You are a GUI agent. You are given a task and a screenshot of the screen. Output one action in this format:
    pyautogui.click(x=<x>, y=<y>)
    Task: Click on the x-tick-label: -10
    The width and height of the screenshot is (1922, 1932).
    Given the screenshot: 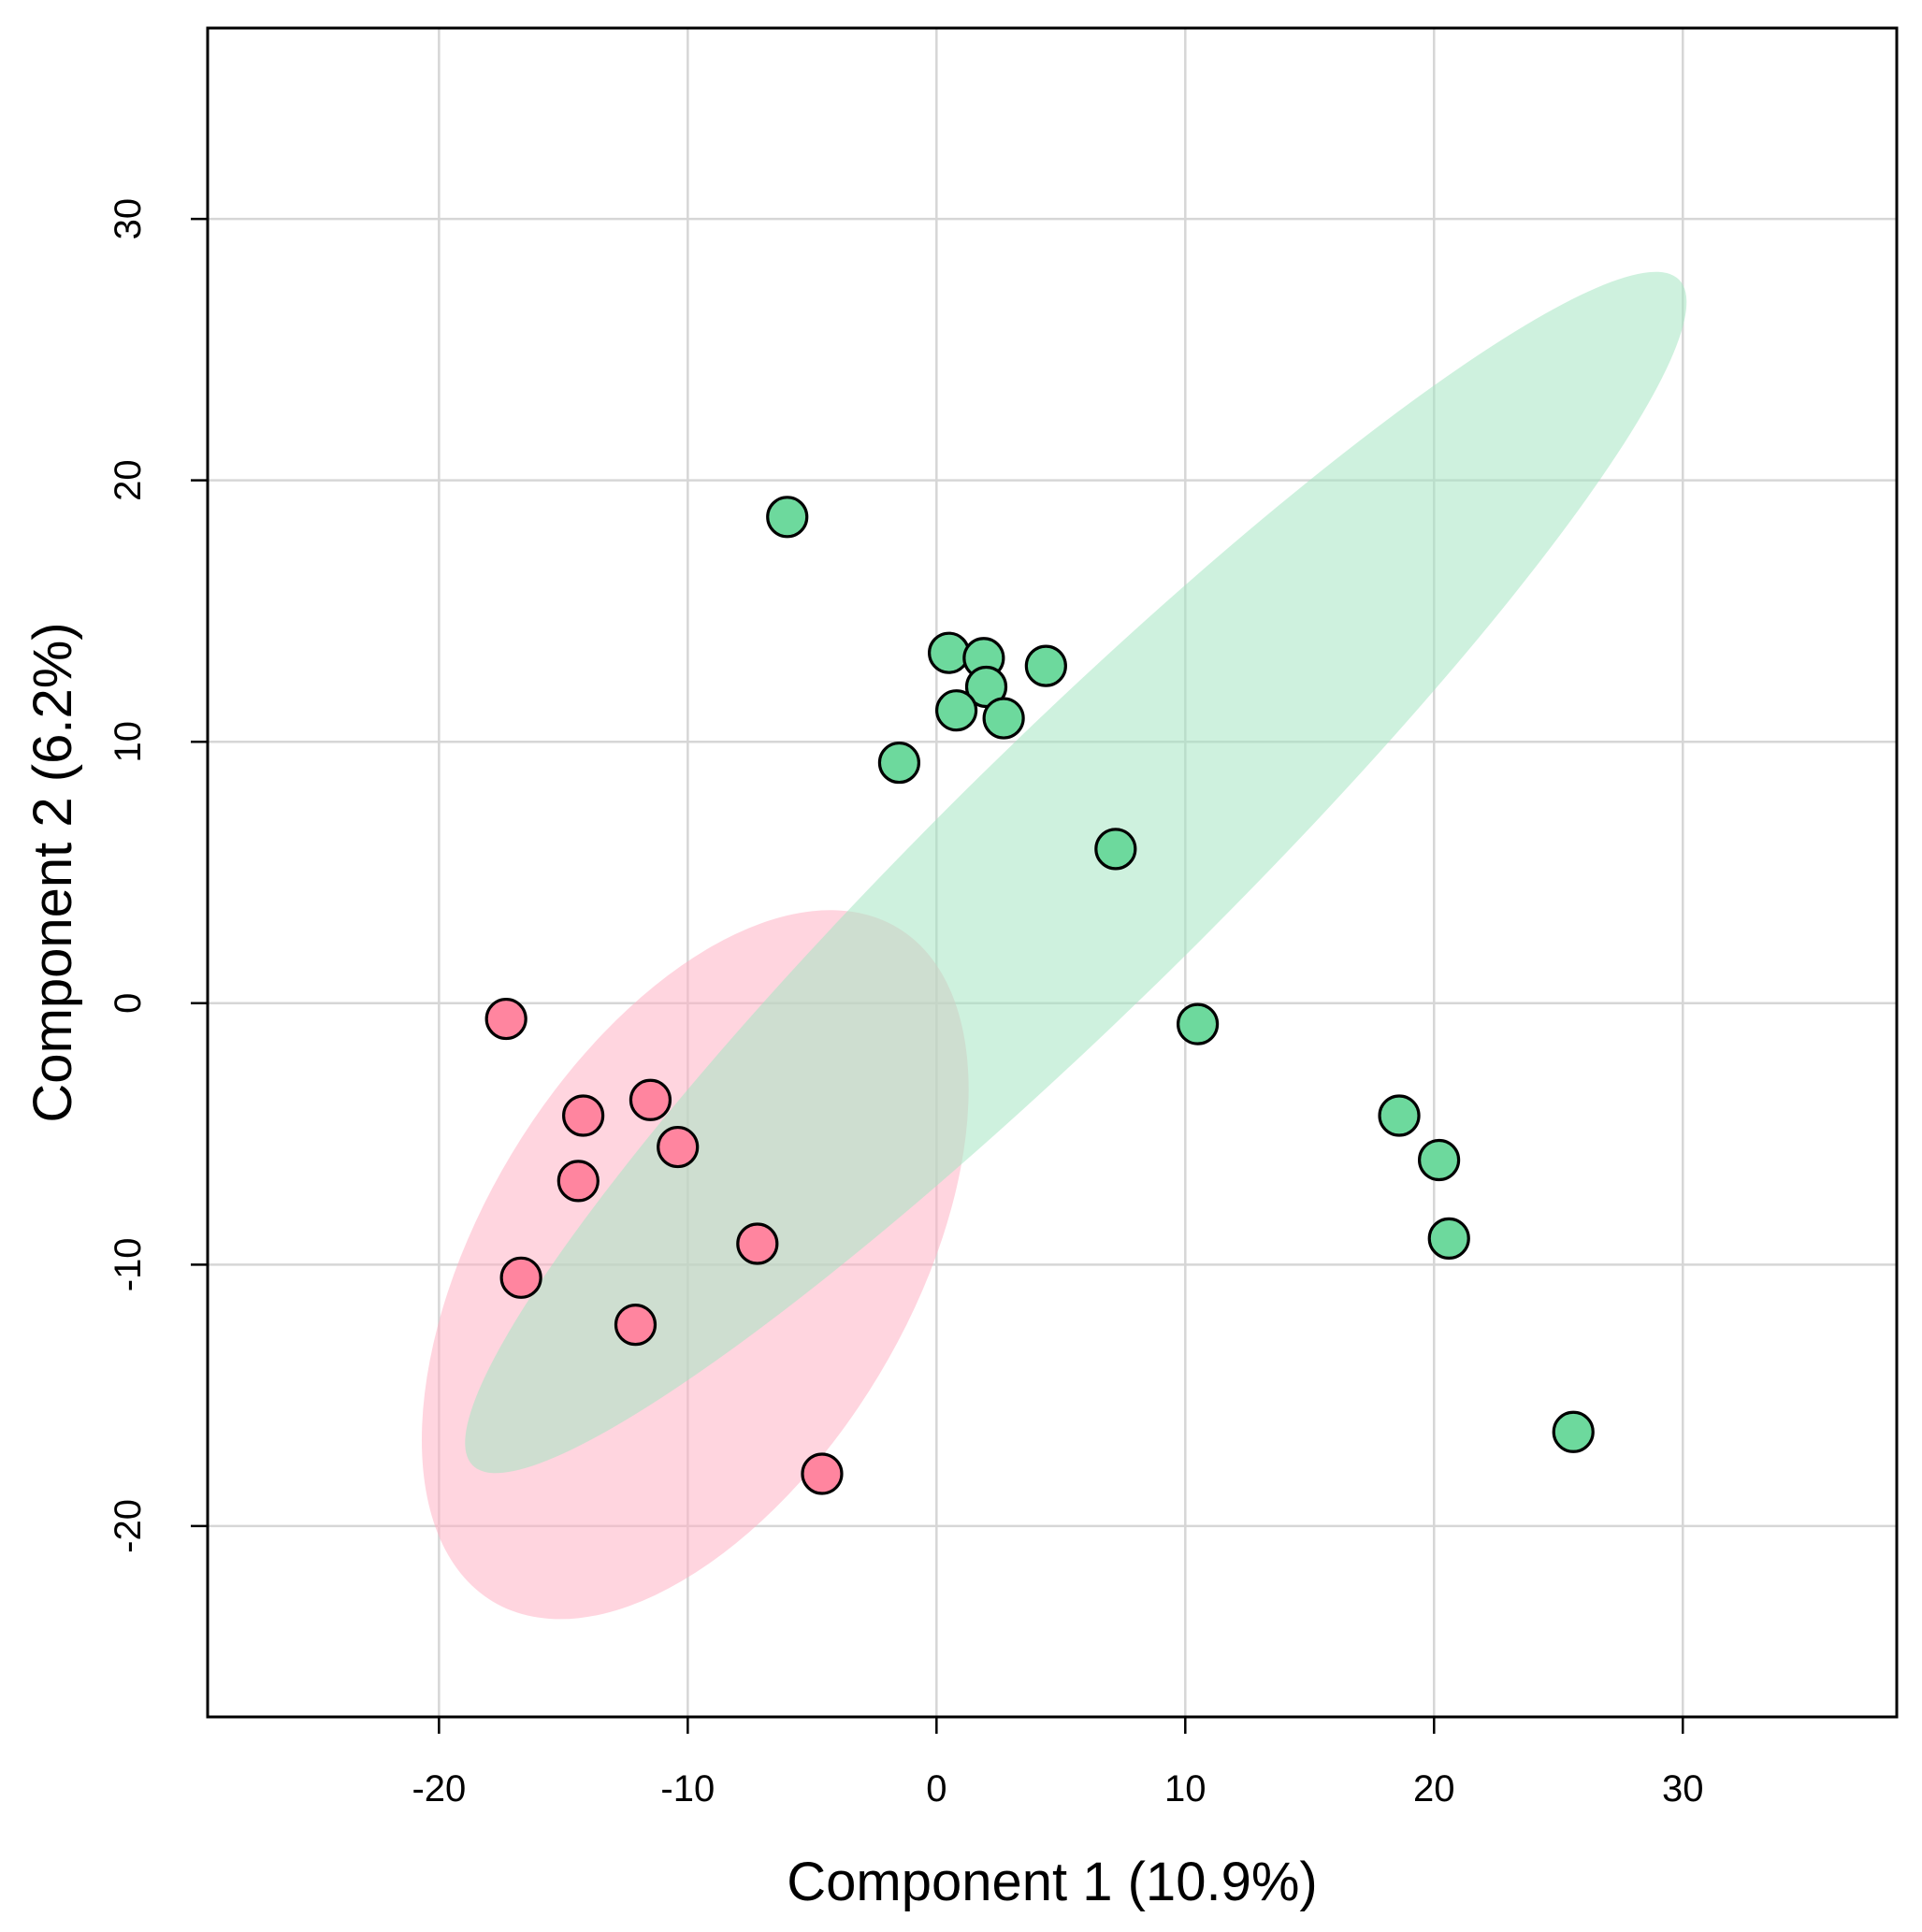 What is the action you would take?
    pyautogui.click(x=688, y=1788)
    